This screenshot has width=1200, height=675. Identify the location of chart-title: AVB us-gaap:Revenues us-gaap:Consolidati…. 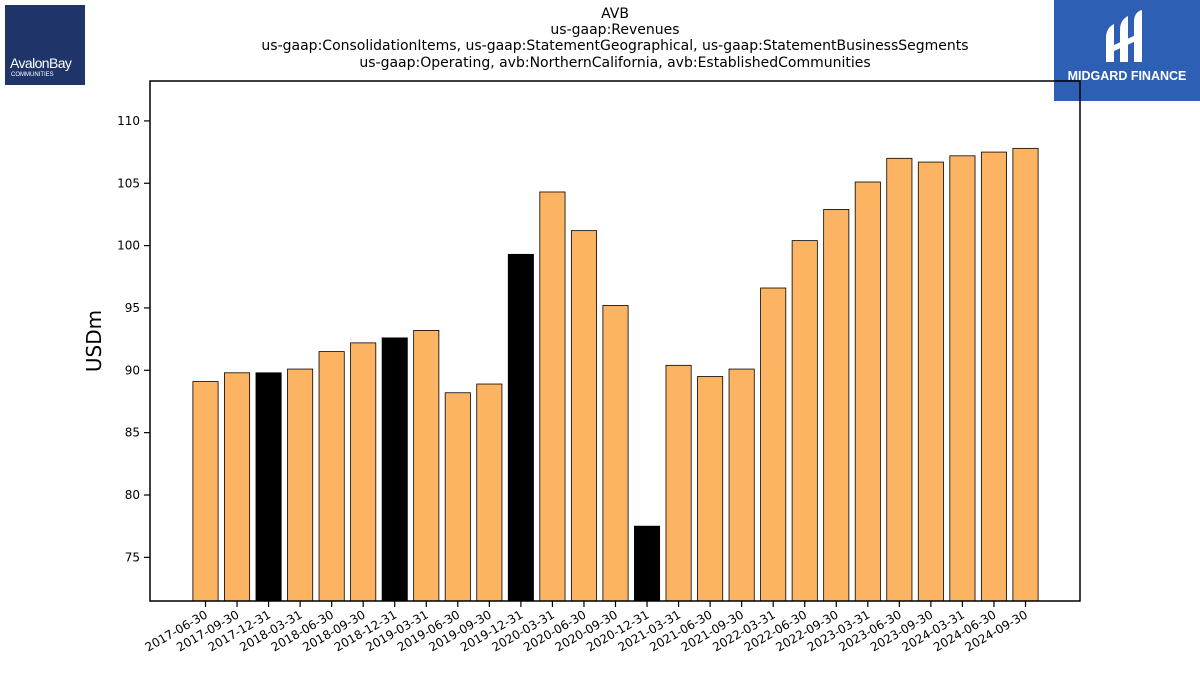
(615, 38).